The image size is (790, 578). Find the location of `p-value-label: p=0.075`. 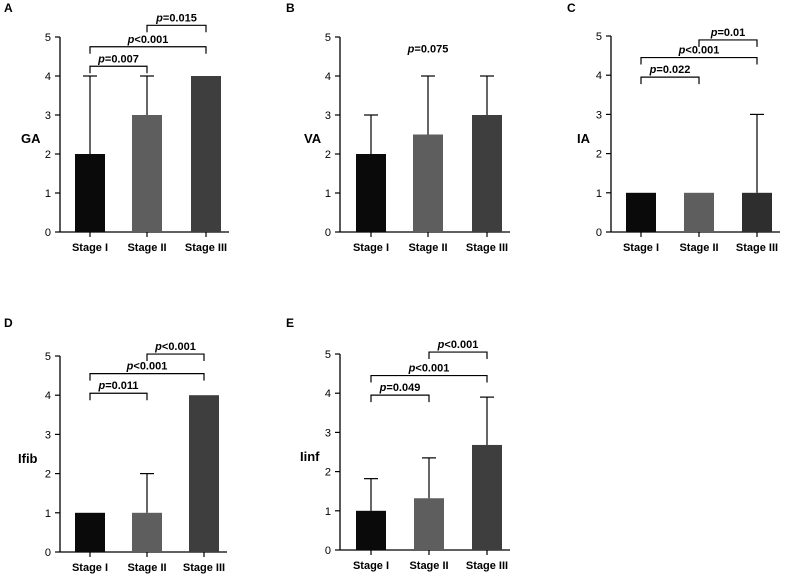

p-value-label: p=0.075 is located at coordinates (428, 50).